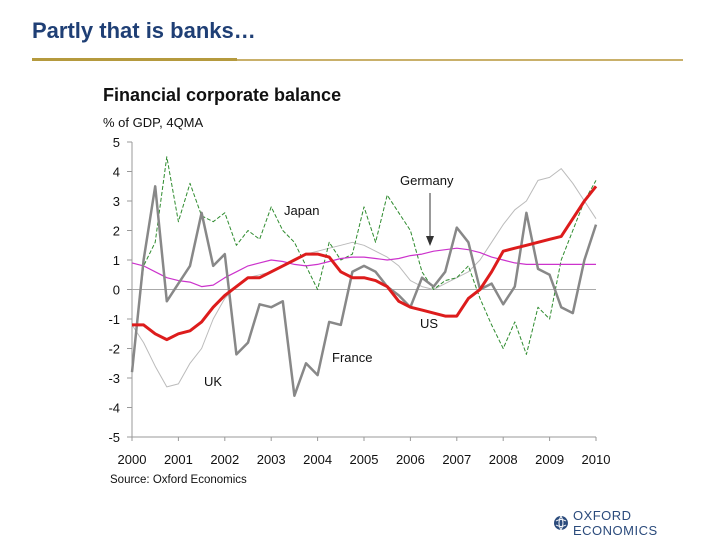  I want to click on y-tick-label: 1, so click(116, 260).